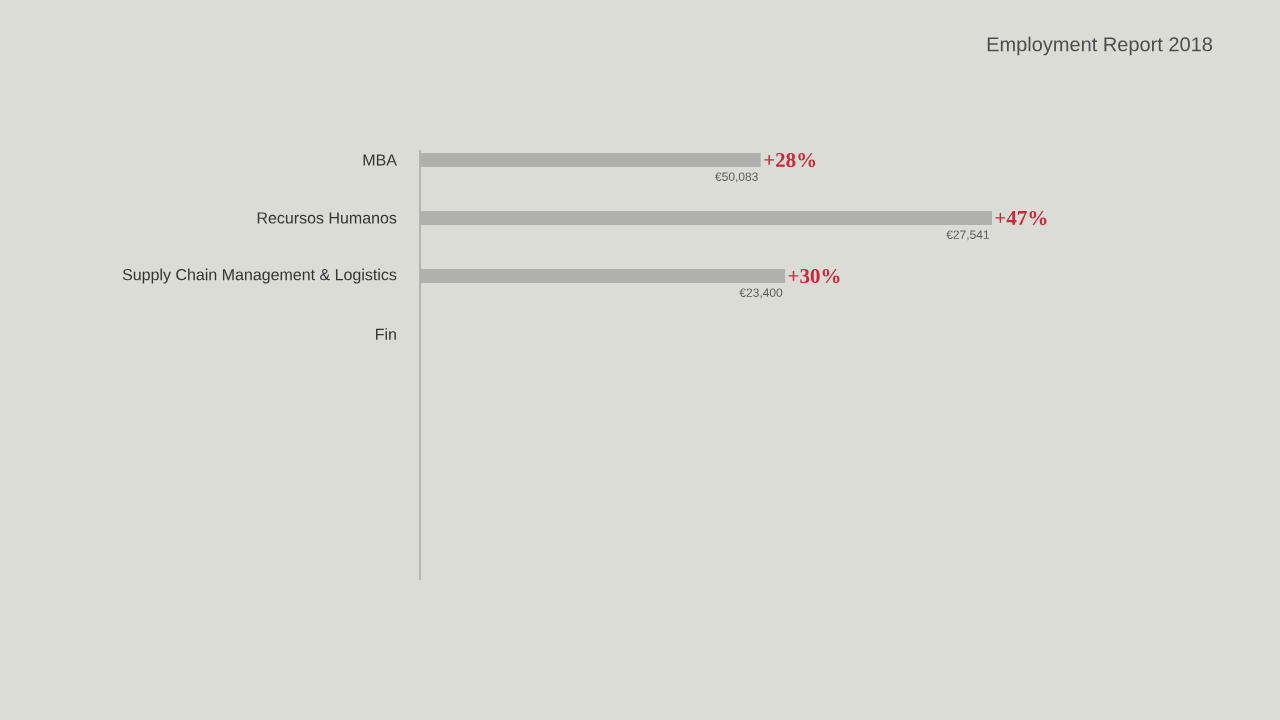  Describe the element at coordinates (386, 334) in the screenshot. I see `y-tick-label: Fin` at that location.